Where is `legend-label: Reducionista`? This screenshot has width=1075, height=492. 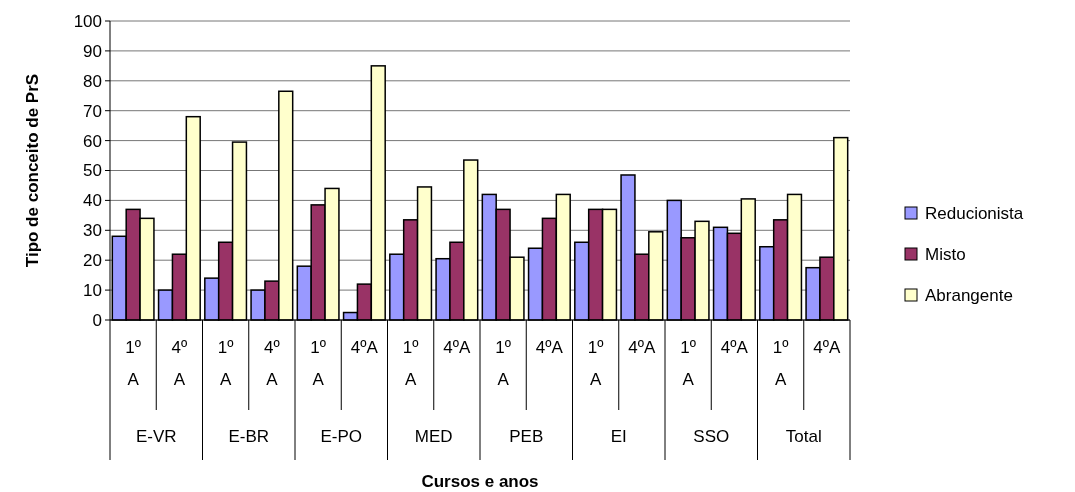
legend-label: Reducionista is located at coordinates (974, 213).